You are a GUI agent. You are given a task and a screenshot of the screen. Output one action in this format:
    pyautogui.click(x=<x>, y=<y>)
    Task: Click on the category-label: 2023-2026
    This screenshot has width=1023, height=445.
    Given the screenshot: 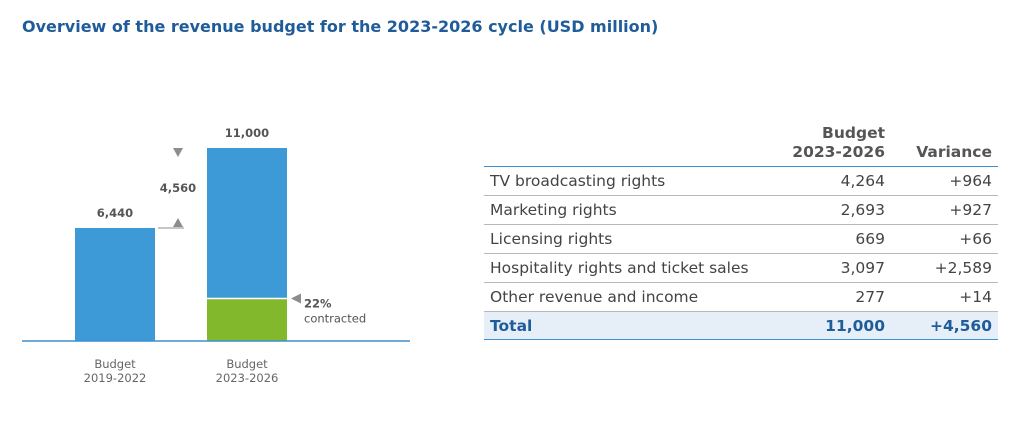 What is the action you would take?
    pyautogui.click(x=247, y=378)
    